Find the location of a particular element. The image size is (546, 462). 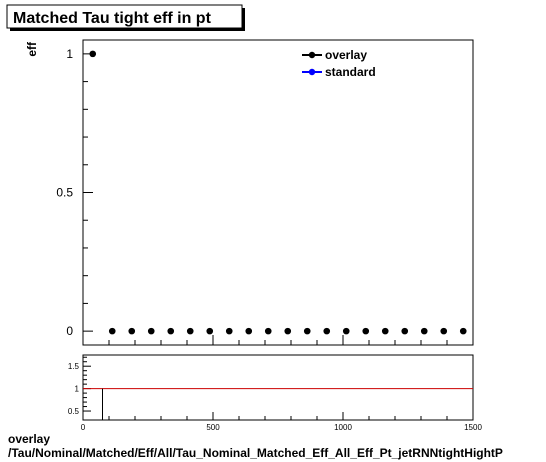

ratio-x-tick-label: 1000 is located at coordinates (343, 427).